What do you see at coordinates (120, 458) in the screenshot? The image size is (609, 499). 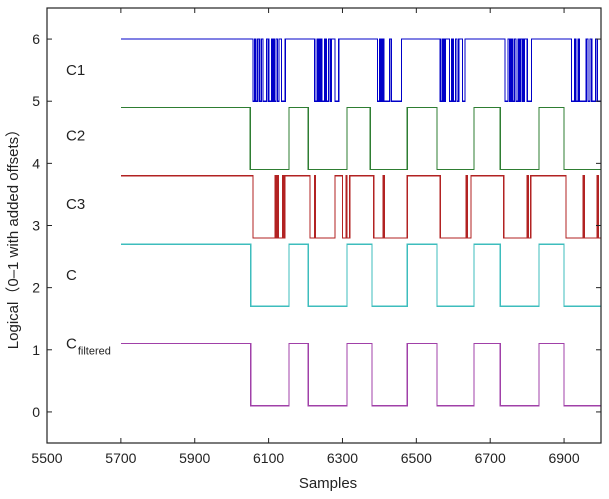 I see `x-tick-label: 5700` at bounding box center [120, 458].